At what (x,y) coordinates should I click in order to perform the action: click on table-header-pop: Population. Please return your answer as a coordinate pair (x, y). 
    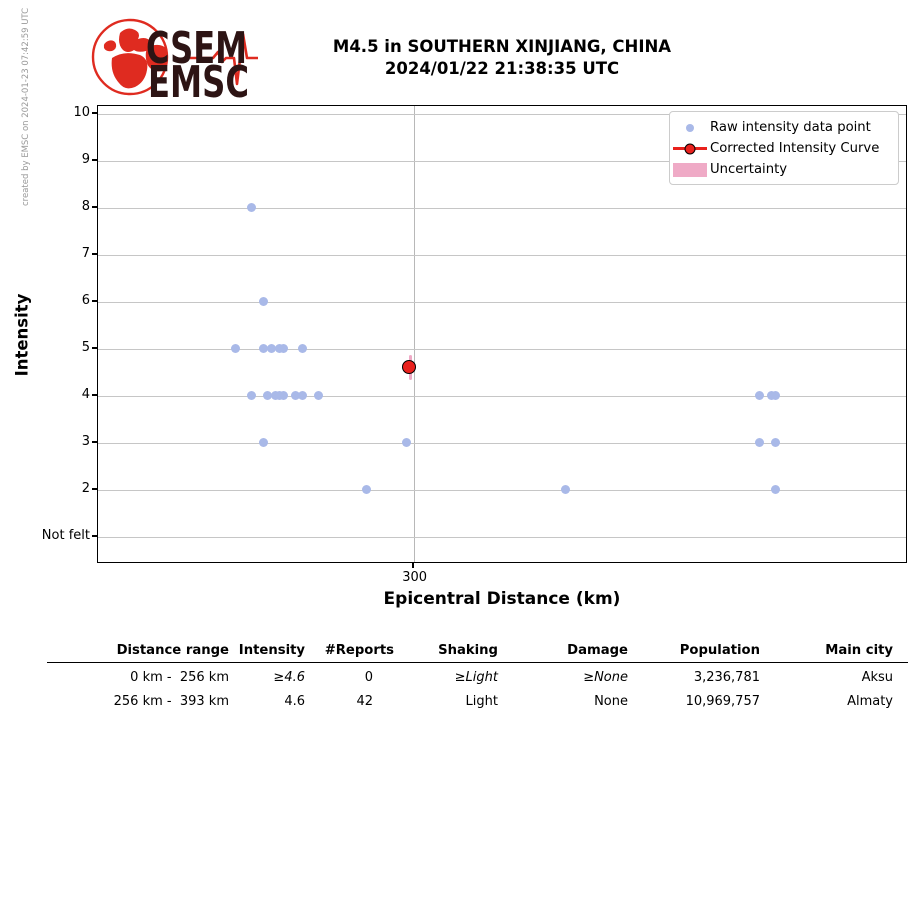
    Looking at the image, I should click on (719, 650).